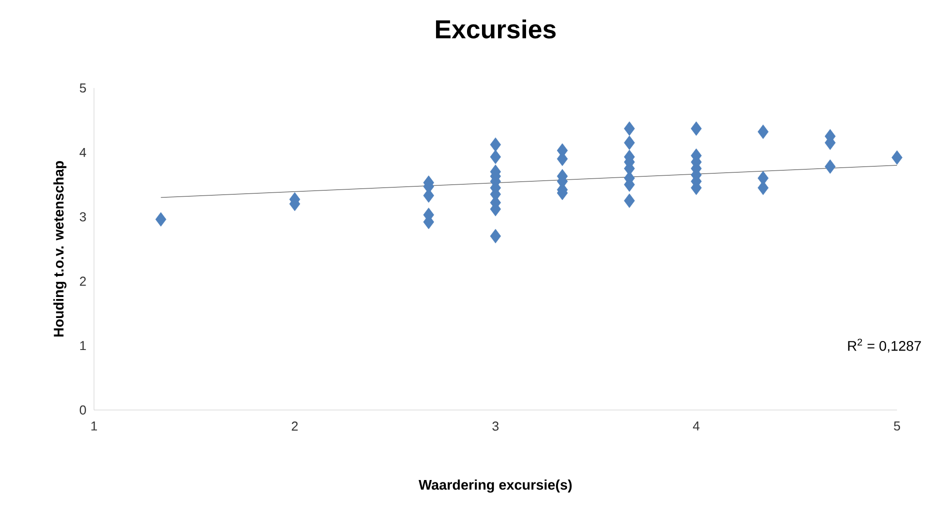 This screenshot has height=522, width=926. Describe the element at coordinates (83, 88) in the screenshot. I see `y-tick-label: 5` at that location.